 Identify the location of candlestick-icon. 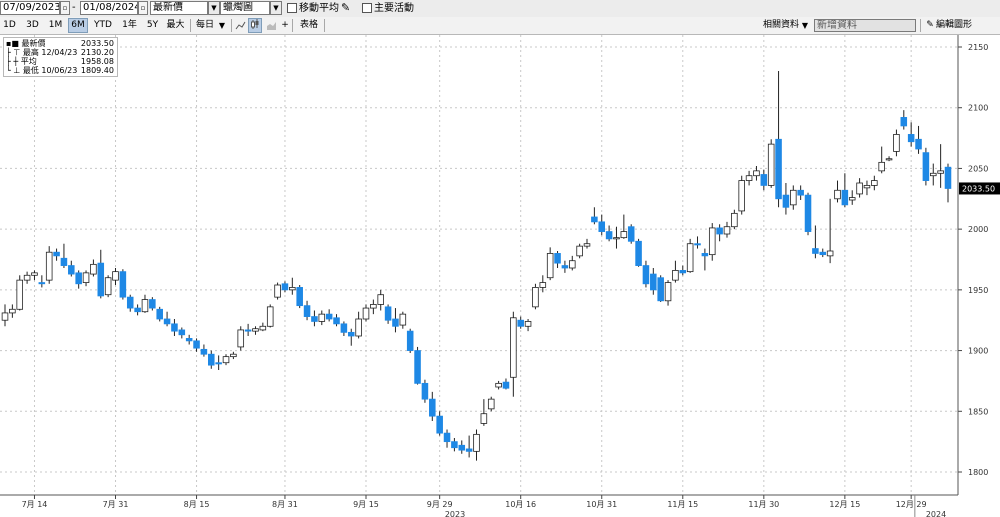
(255, 24).